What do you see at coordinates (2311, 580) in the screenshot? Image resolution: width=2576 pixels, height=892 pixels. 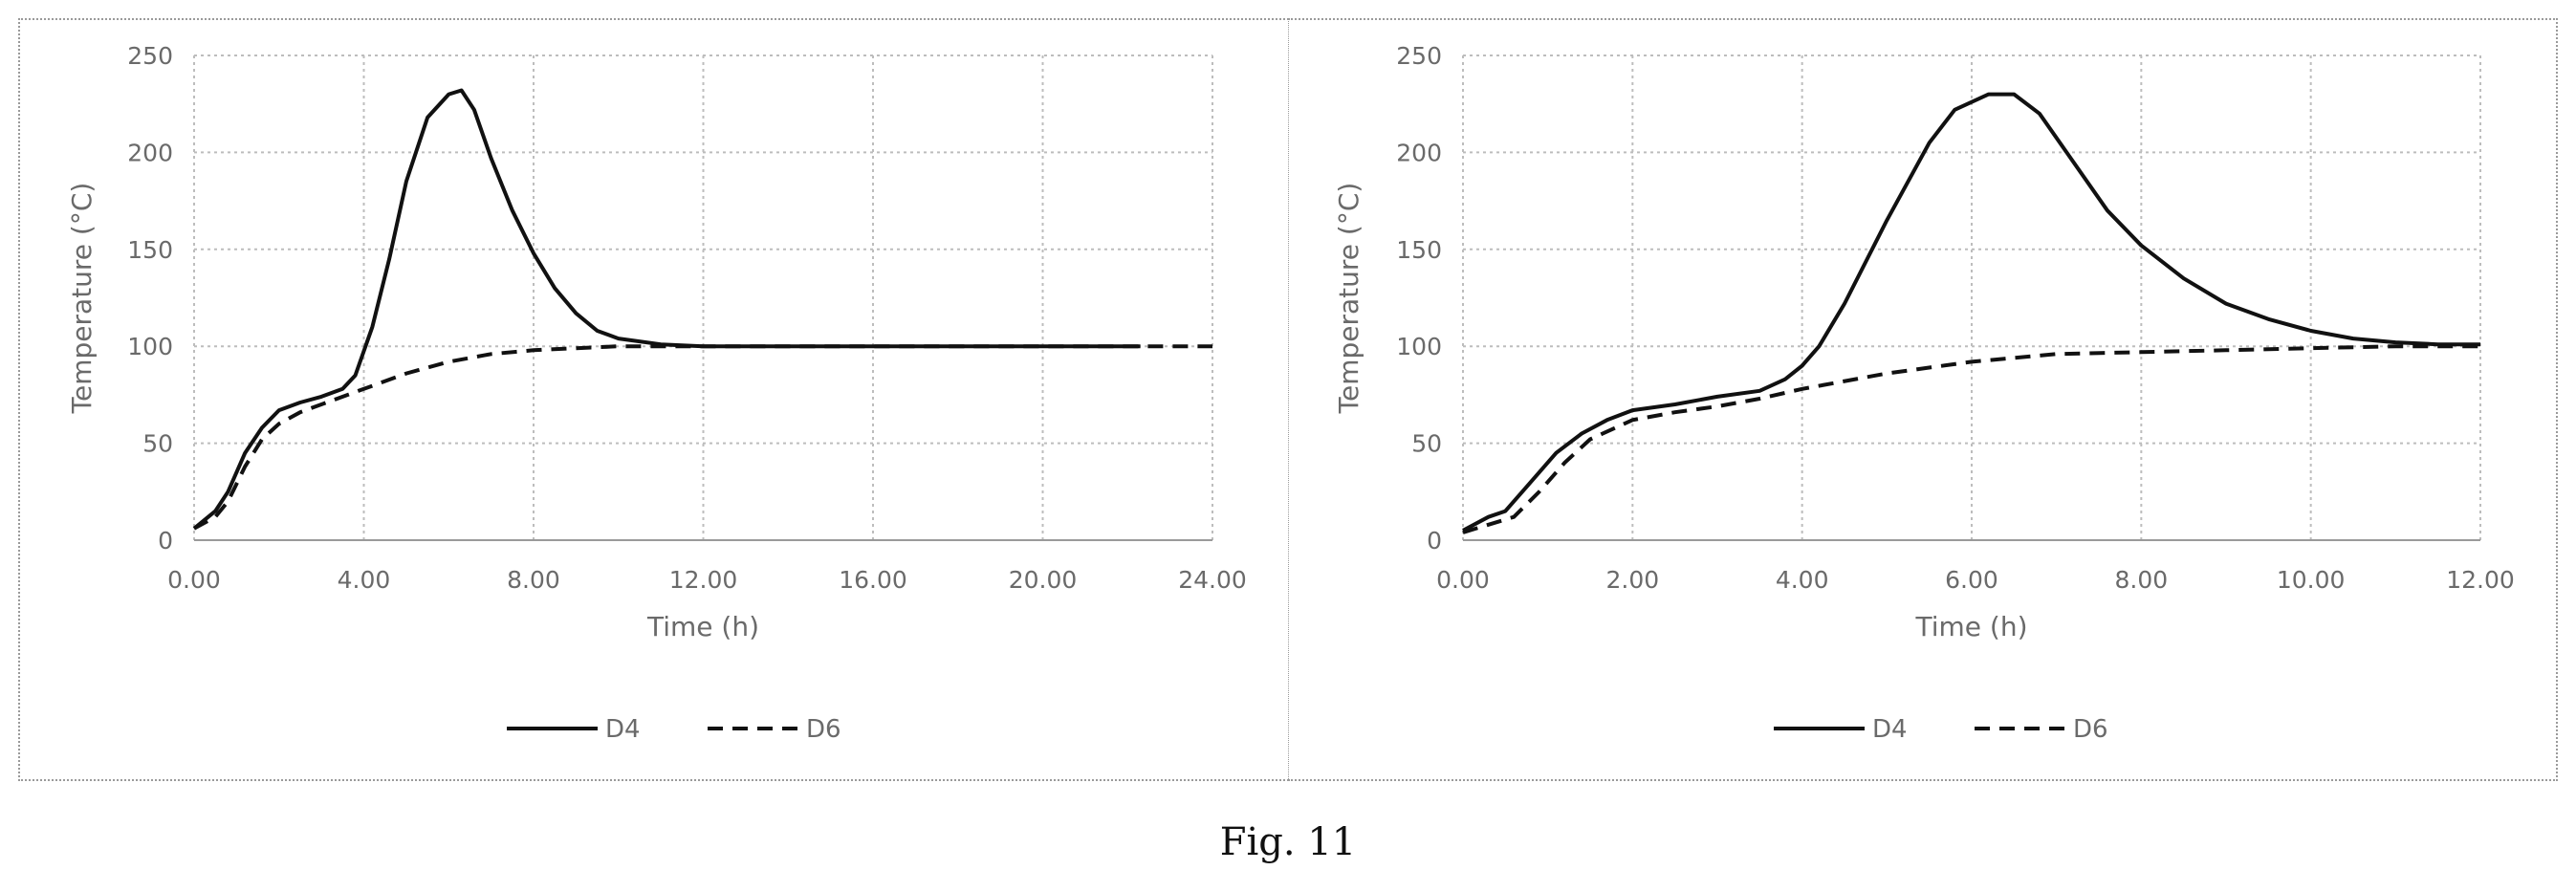 I see `x-tick-label: 10.00` at bounding box center [2311, 580].